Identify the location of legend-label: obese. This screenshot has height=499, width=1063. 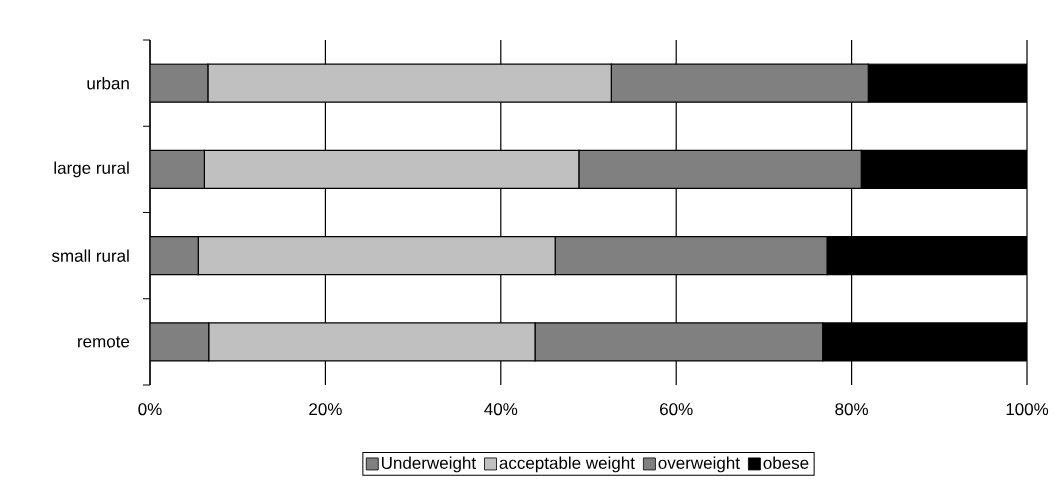
(786, 462).